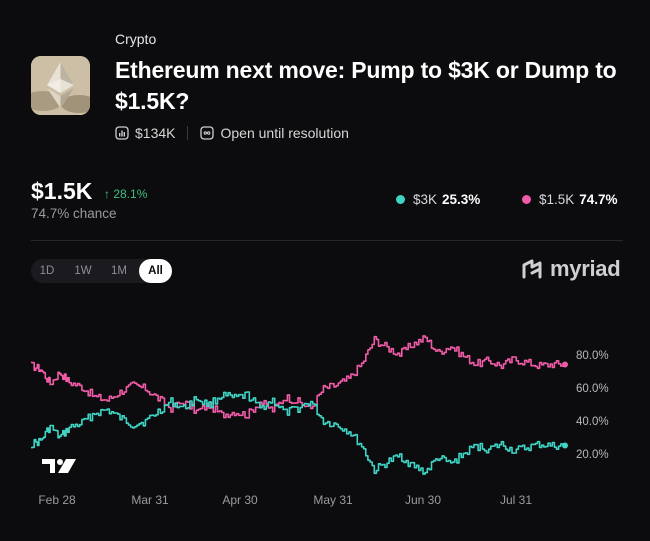  Describe the element at coordinates (155, 271) in the screenshot. I see `tab-all: All` at that location.